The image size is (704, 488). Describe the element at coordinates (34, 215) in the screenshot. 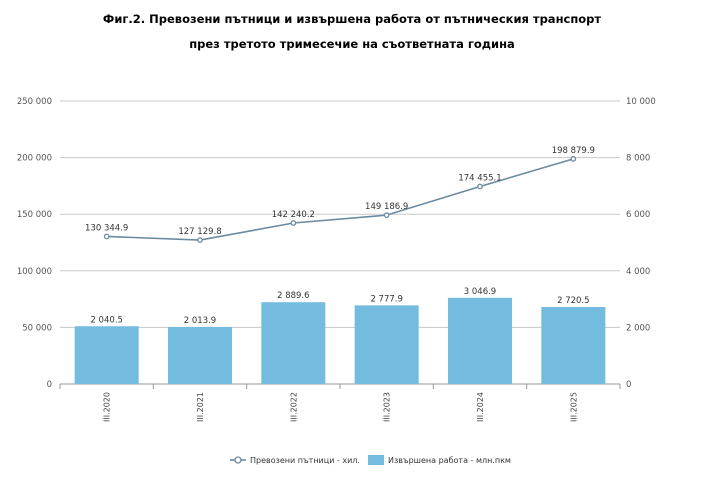

I see `y-left-tick-label: 150 000` at that location.